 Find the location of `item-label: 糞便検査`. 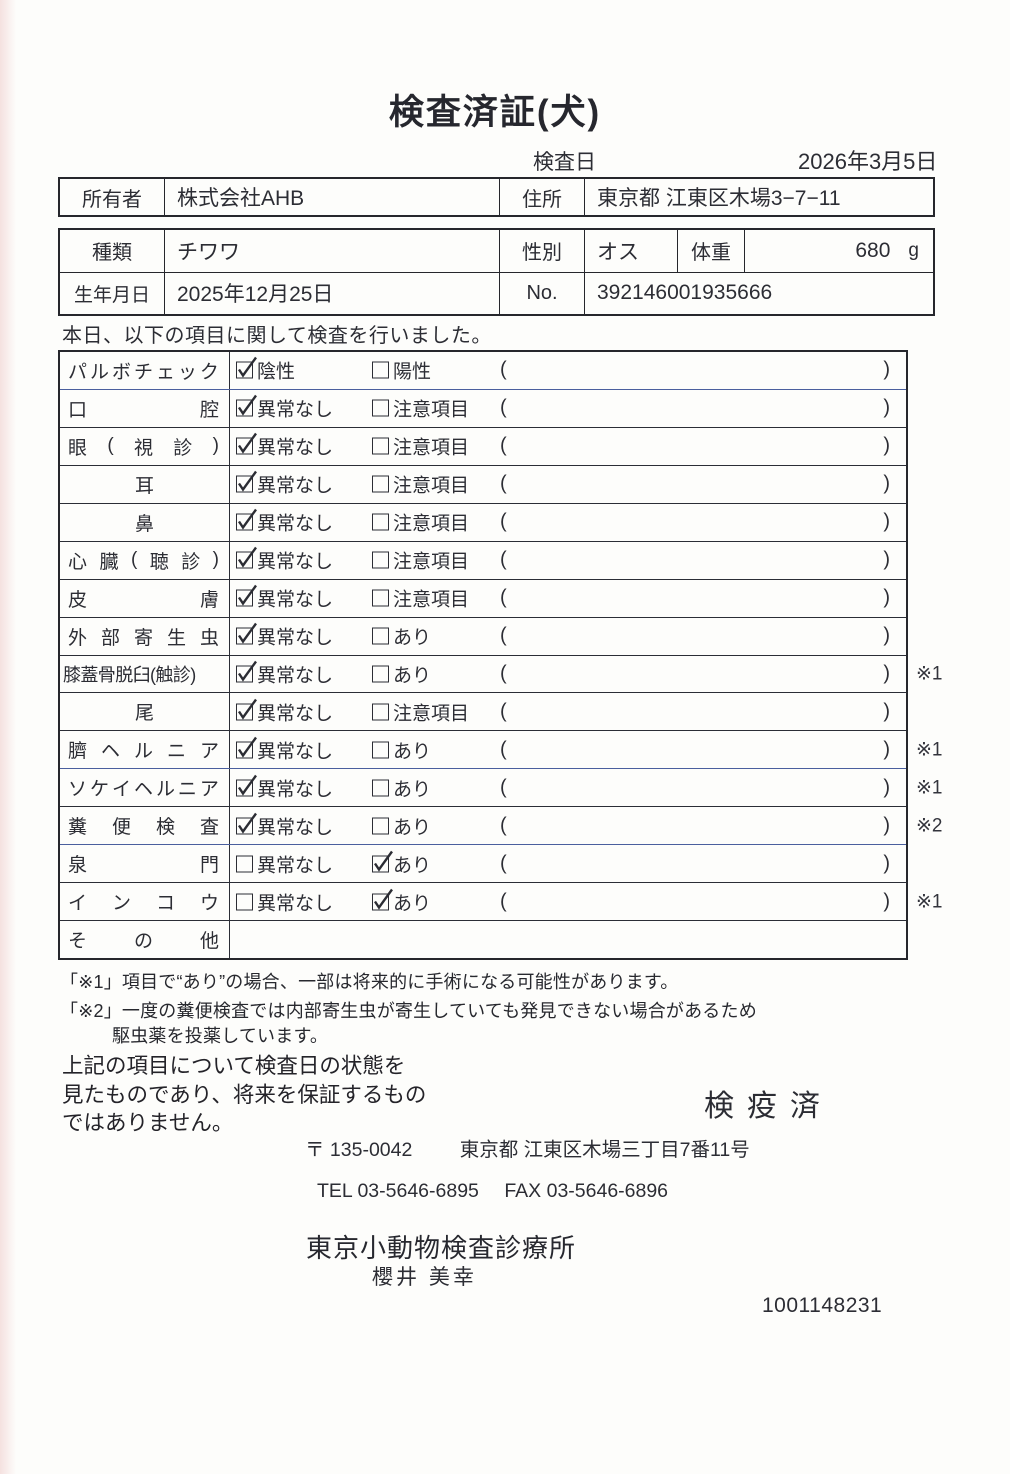

item-label: 糞便検査 is located at coordinates (145, 826).